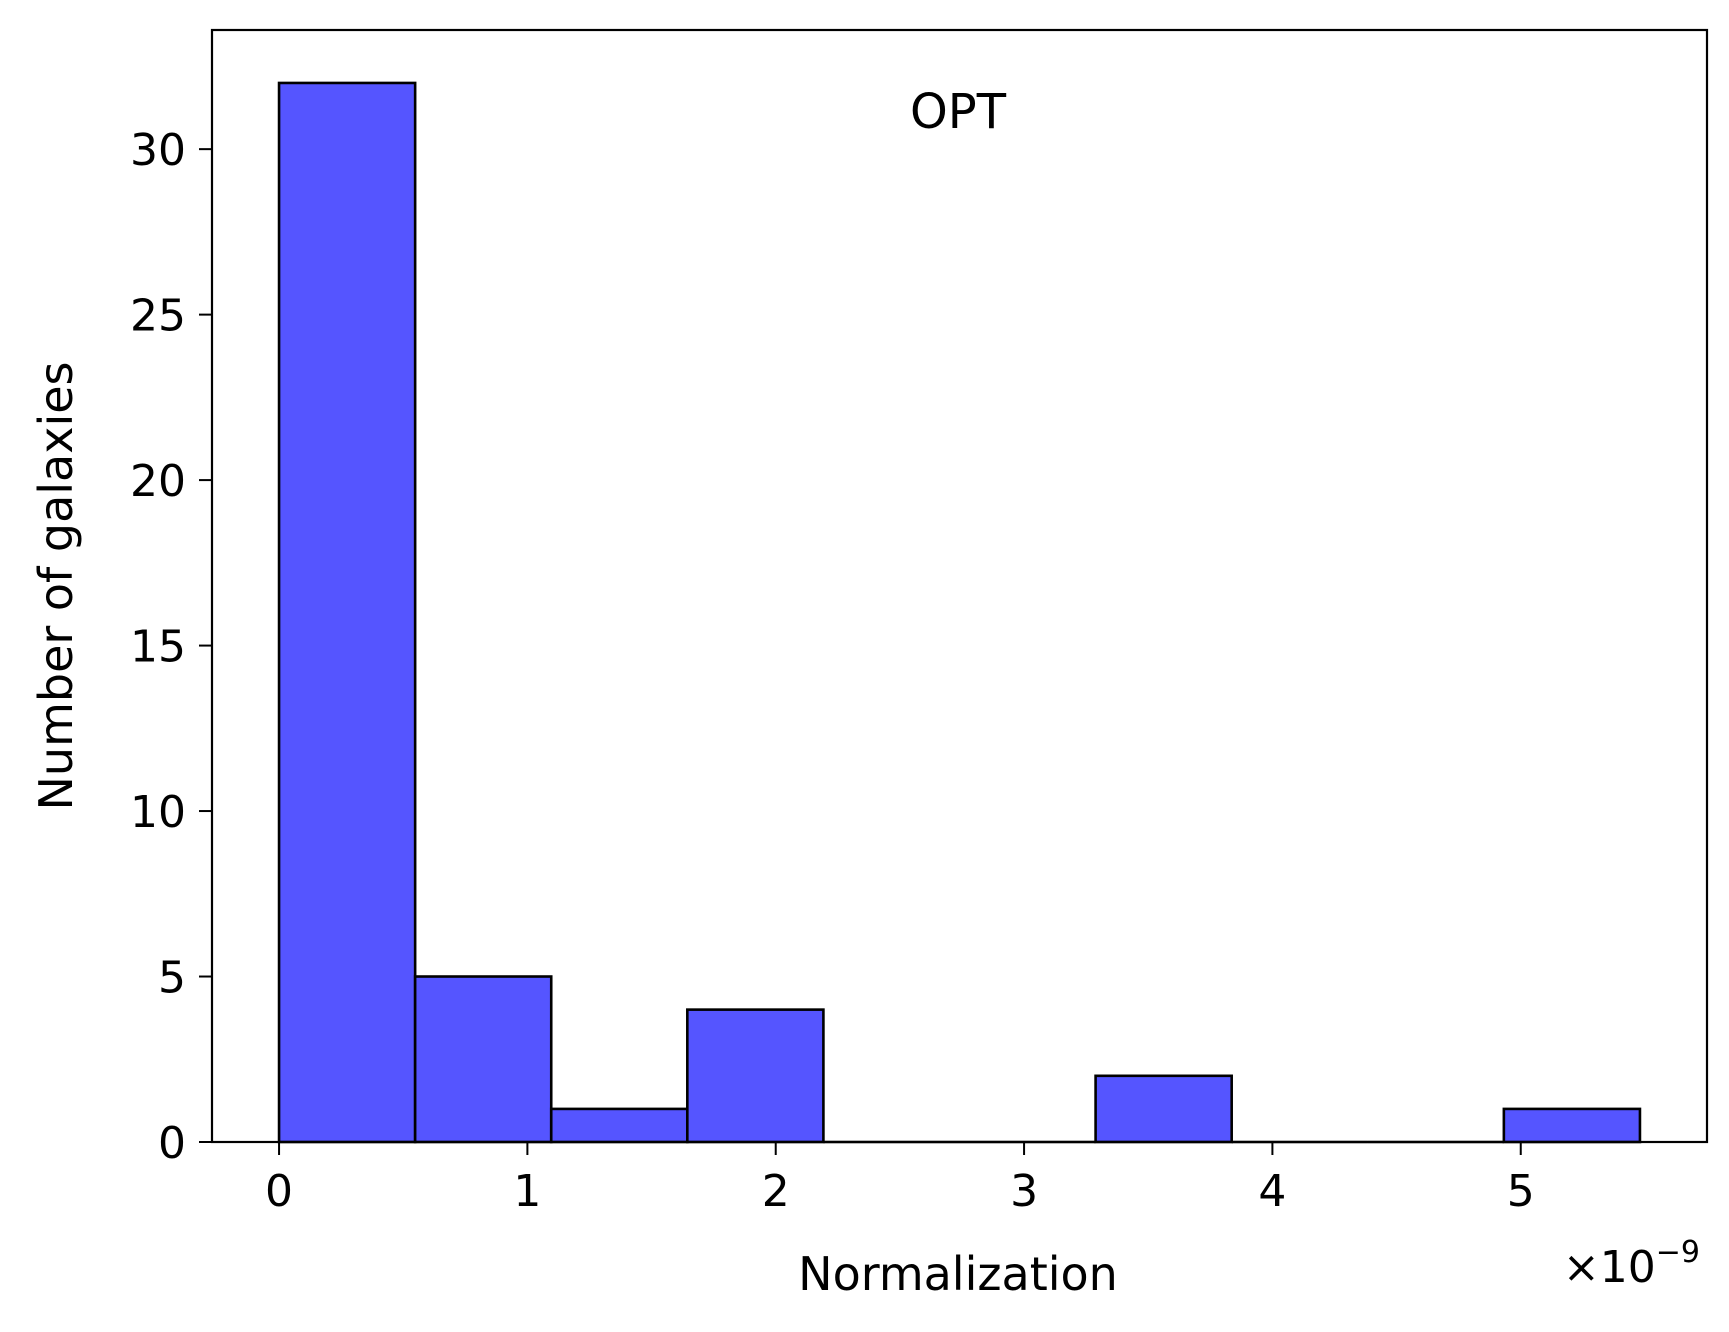  What do you see at coordinates (1521, 1191) in the screenshot?
I see `x-tick-label: 5` at bounding box center [1521, 1191].